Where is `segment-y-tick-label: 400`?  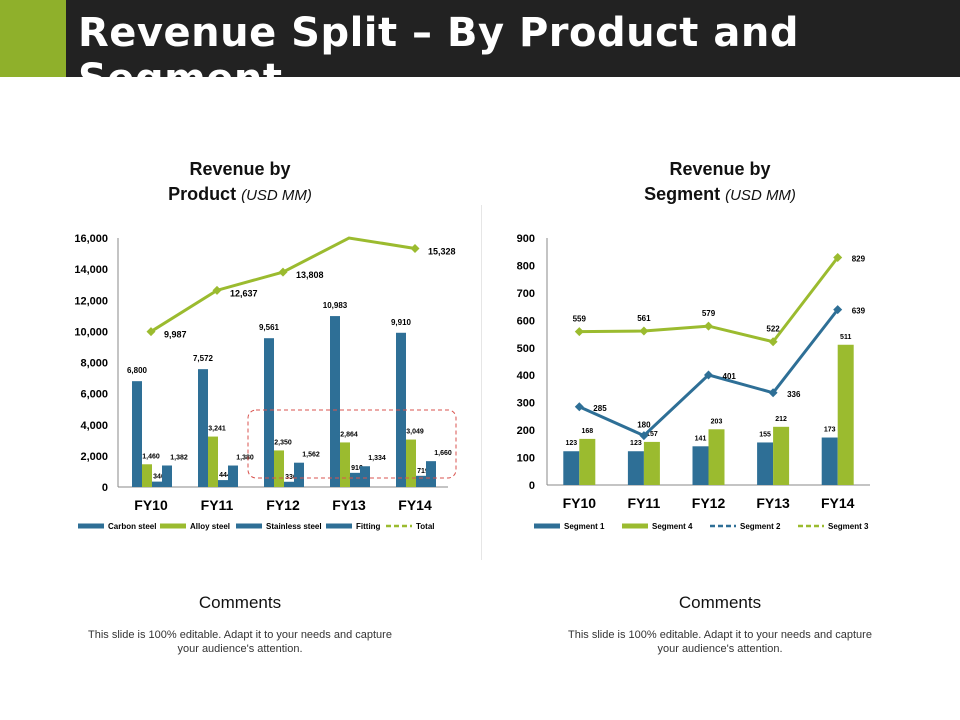
segment-y-tick-label: 400 is located at coordinates (526, 376).